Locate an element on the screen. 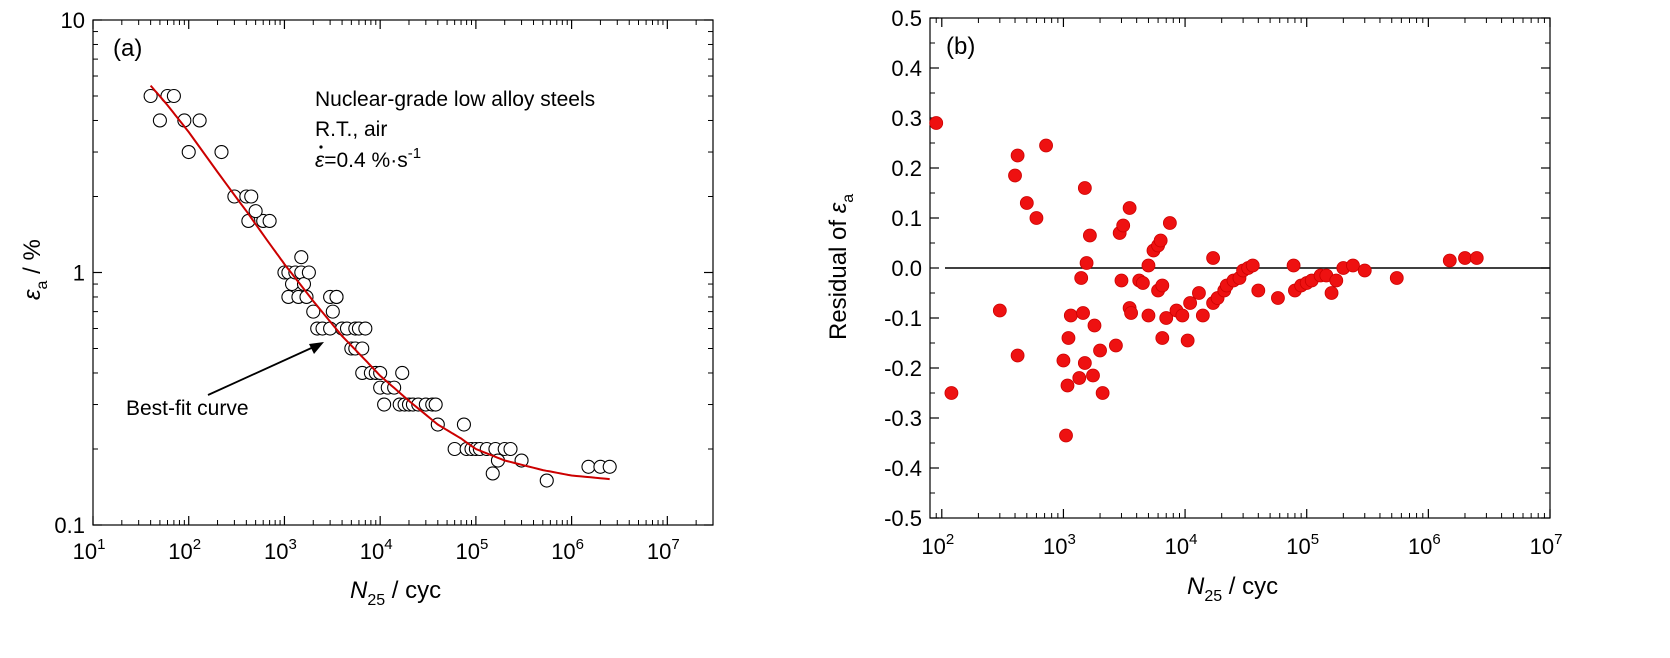 The width and height of the screenshot is (1670, 658). y-tick-label-a: 0.1 is located at coordinates (69, 525).